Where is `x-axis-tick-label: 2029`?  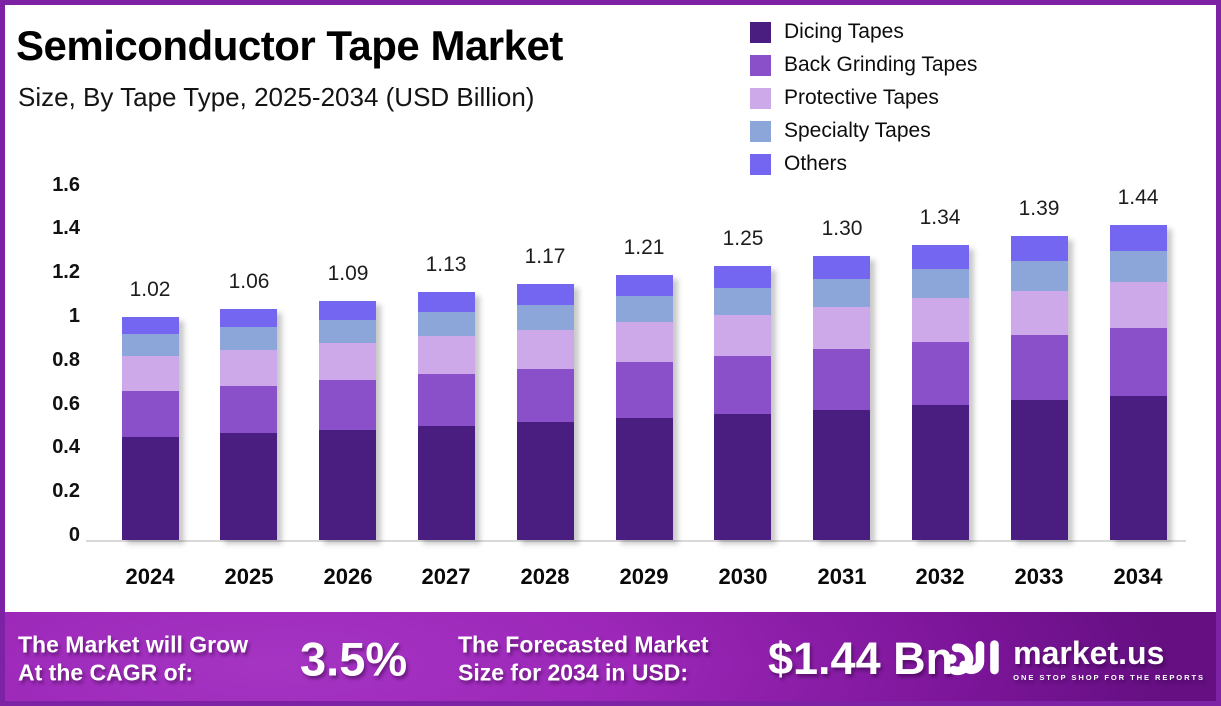
x-axis-tick-label: 2029 is located at coordinates (644, 576).